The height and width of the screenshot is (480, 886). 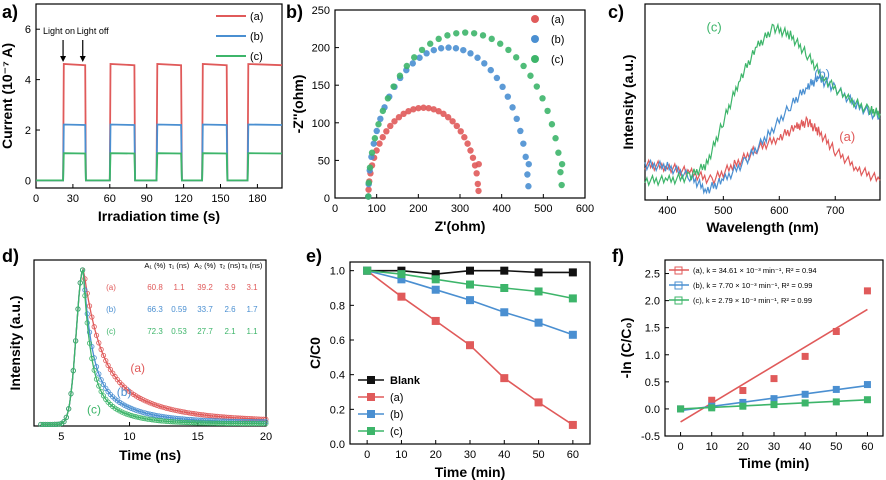 What do you see at coordinates (805, 447) in the screenshot?
I see `x-tick-label: 40` at bounding box center [805, 447].